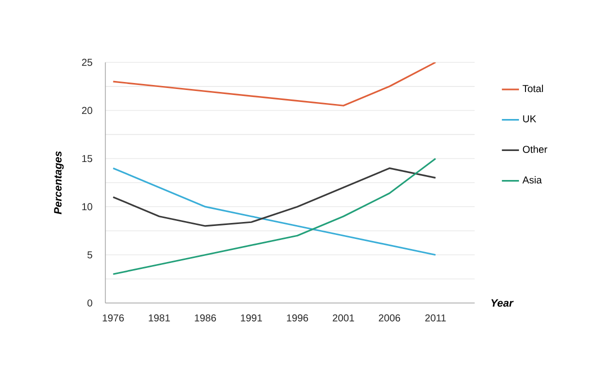 The height and width of the screenshot is (377, 600). Describe the element at coordinates (532, 88) in the screenshot. I see `legend-label: Total` at that location.